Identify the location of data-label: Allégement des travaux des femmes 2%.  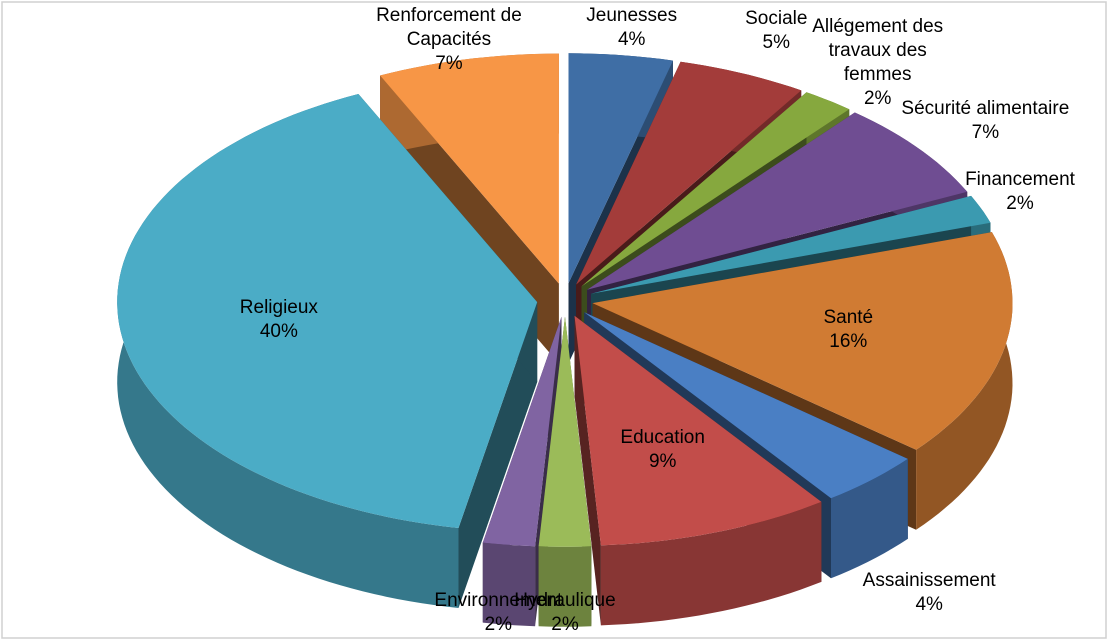
(878, 63).